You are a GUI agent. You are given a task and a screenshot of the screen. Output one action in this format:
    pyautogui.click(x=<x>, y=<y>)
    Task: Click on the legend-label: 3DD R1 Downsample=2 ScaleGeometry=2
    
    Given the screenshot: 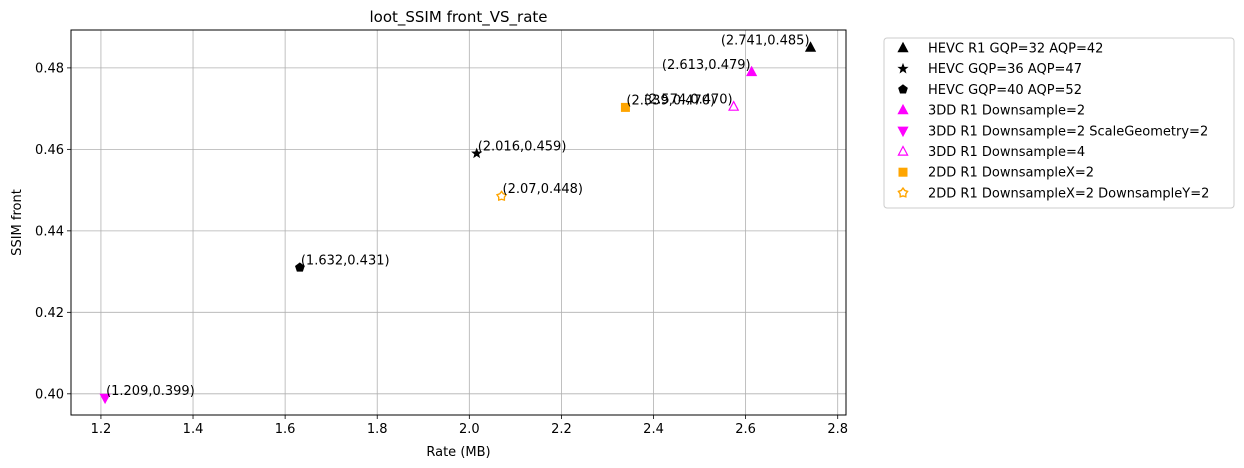 What is the action you would take?
    pyautogui.click(x=1068, y=131)
    